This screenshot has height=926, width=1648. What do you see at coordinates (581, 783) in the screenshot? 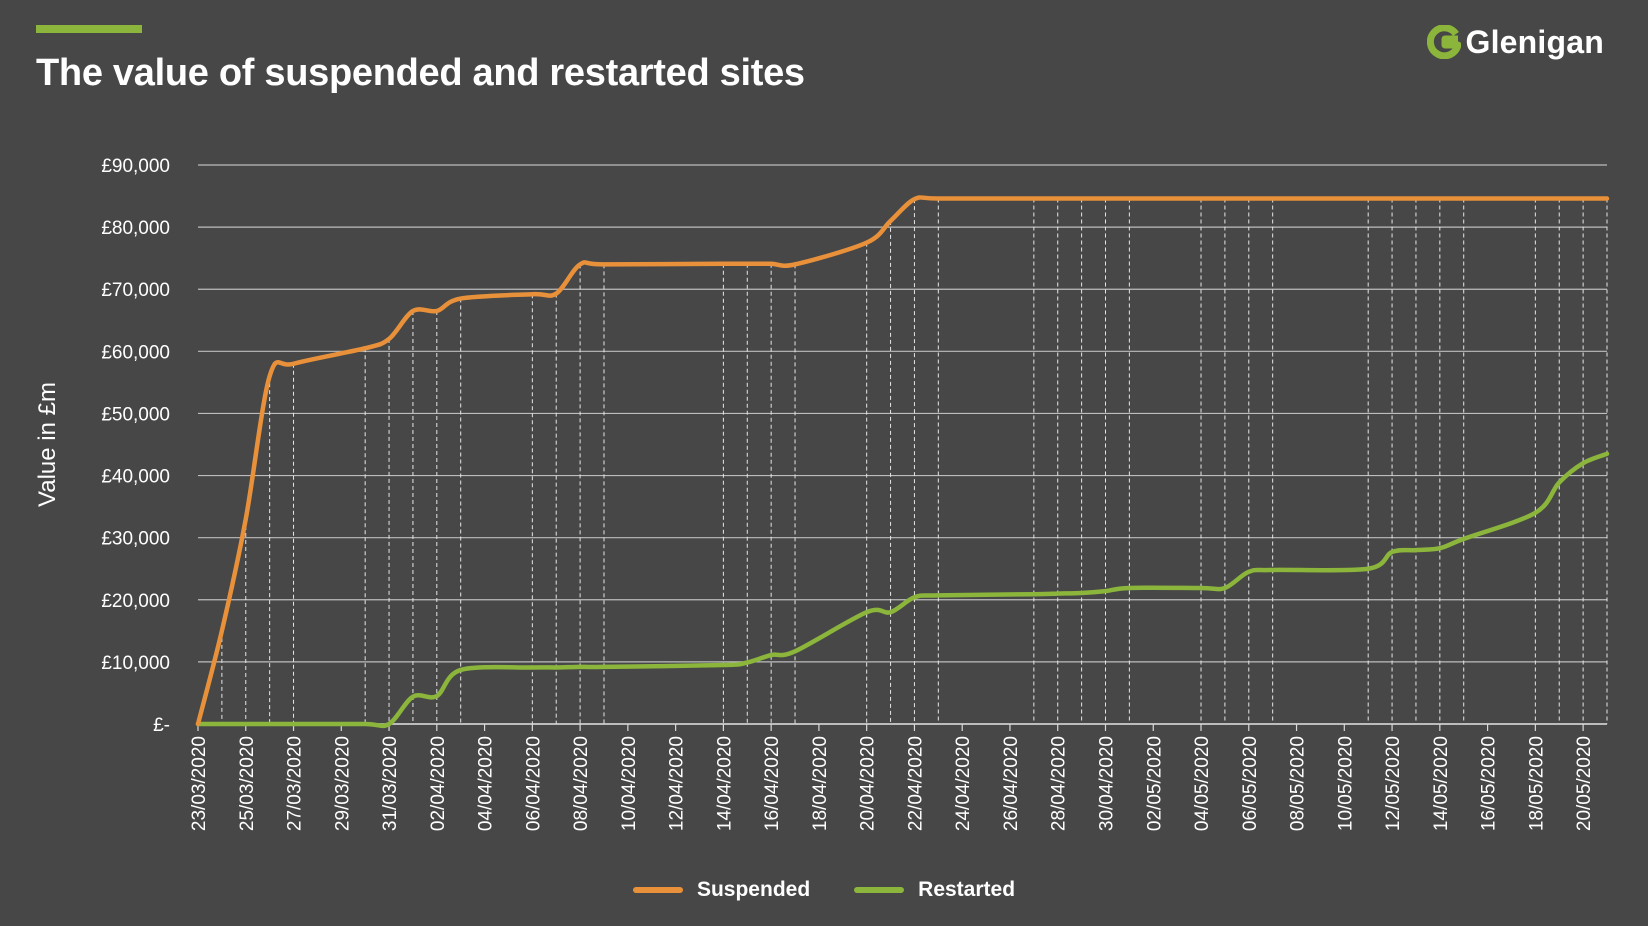
I see `x-tick-label: 08/04/2020` at bounding box center [581, 783].